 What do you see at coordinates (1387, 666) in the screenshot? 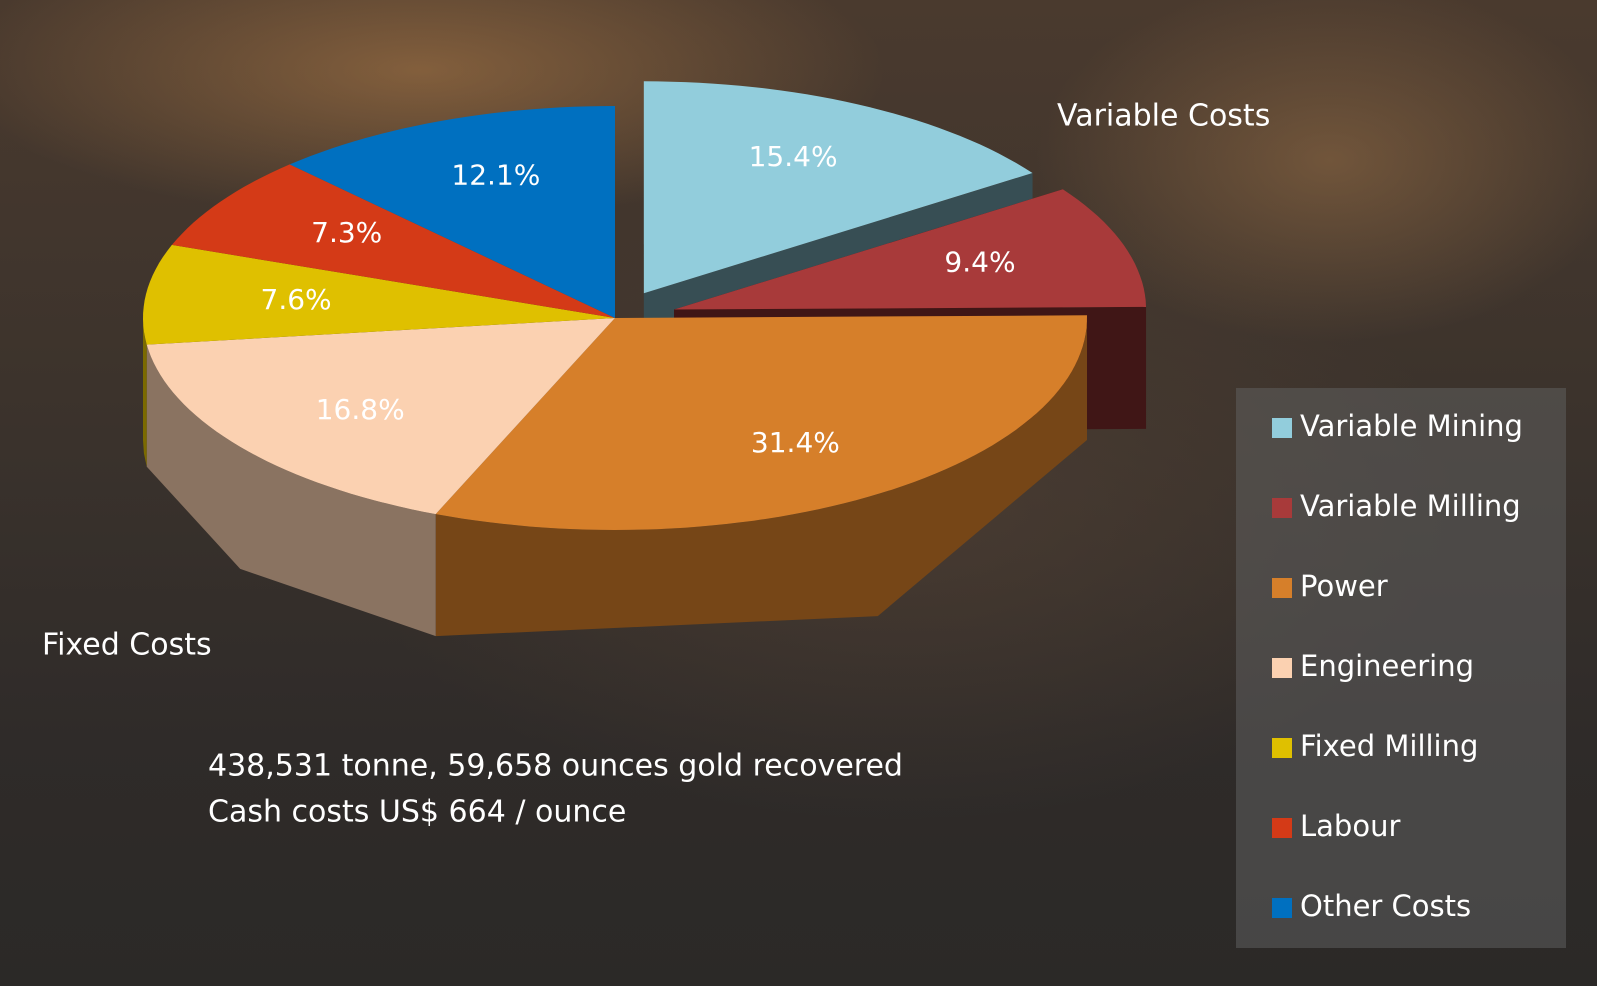
I see `legend-label: Engineering` at bounding box center [1387, 666].